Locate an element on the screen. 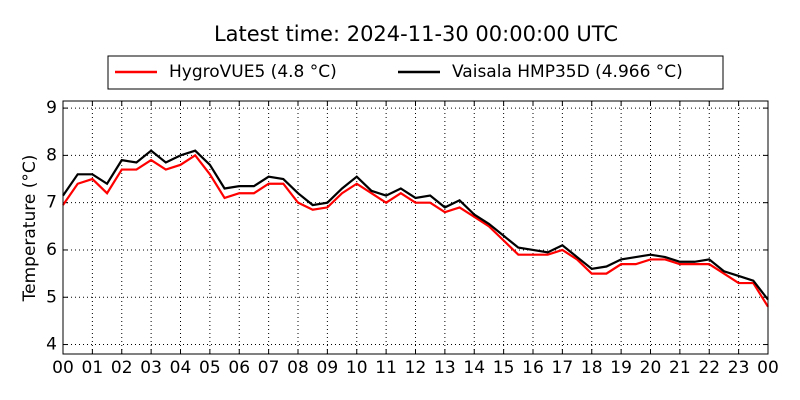 The height and width of the screenshot is (400, 800). y-tick-label: 9 is located at coordinates (51, 108).